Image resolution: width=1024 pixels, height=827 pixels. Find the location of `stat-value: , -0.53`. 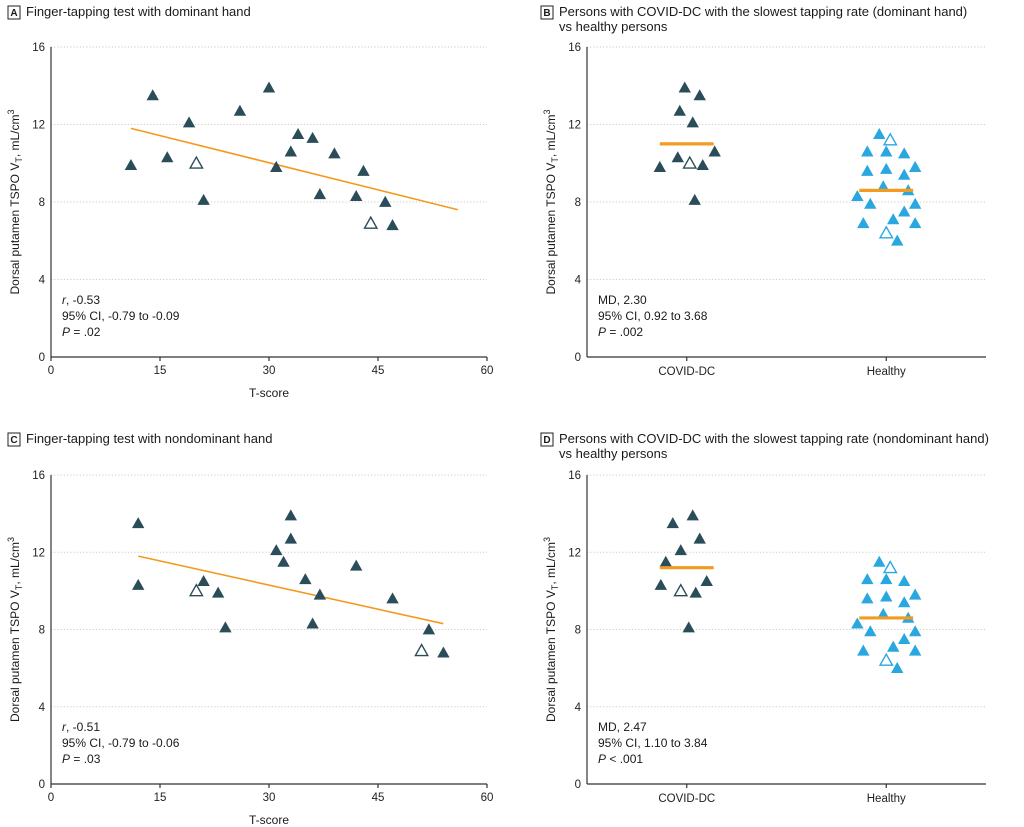

stat-value: , -0.53 is located at coordinates (83, 300).